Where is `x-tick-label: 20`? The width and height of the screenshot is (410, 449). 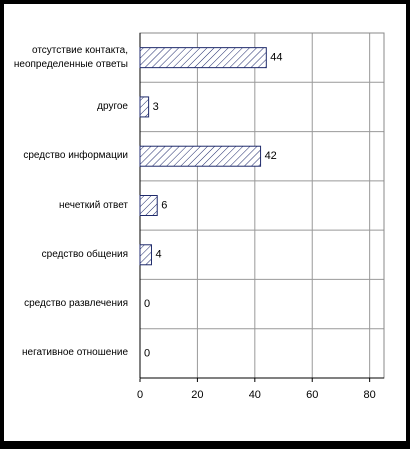
x-tick-label: 20 is located at coordinates (197, 395).